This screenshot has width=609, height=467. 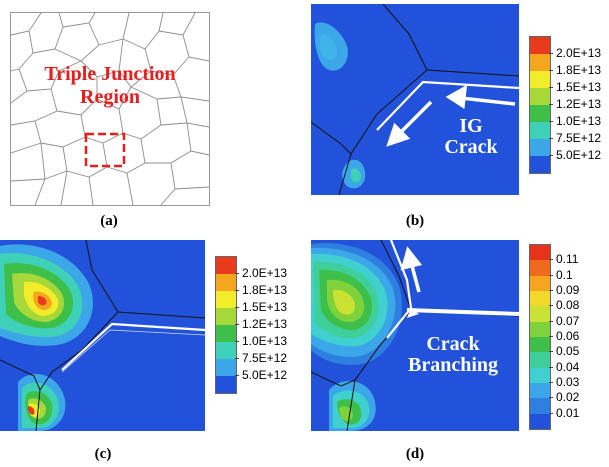 I want to click on colorbar-label: 0.01, so click(x=568, y=412).